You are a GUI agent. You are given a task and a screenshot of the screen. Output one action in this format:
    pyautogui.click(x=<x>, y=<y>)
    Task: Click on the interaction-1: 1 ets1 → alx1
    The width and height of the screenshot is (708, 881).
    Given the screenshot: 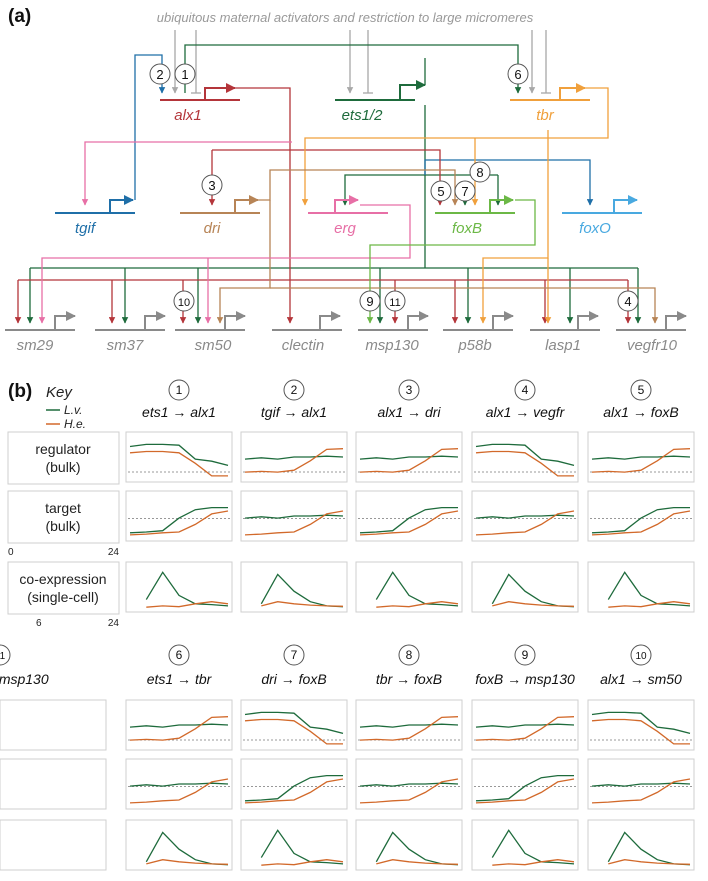 What is the action you would take?
    pyautogui.click(x=179, y=496)
    